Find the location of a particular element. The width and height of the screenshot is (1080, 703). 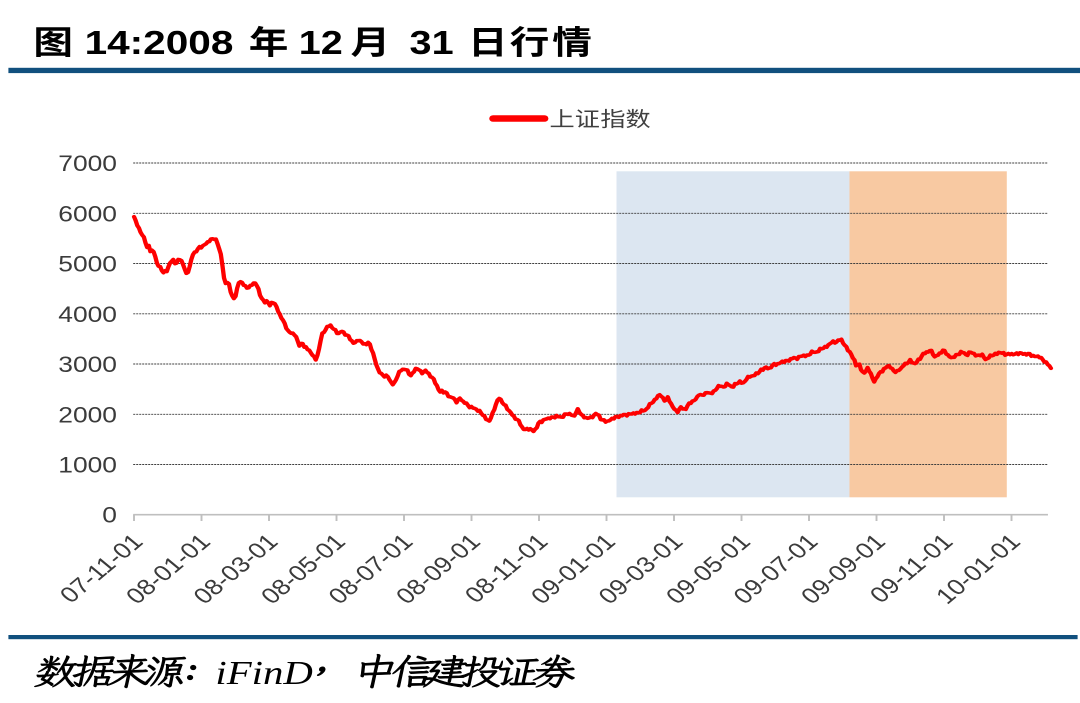

svg-text: 1000 is located at coordinates (87, 465).